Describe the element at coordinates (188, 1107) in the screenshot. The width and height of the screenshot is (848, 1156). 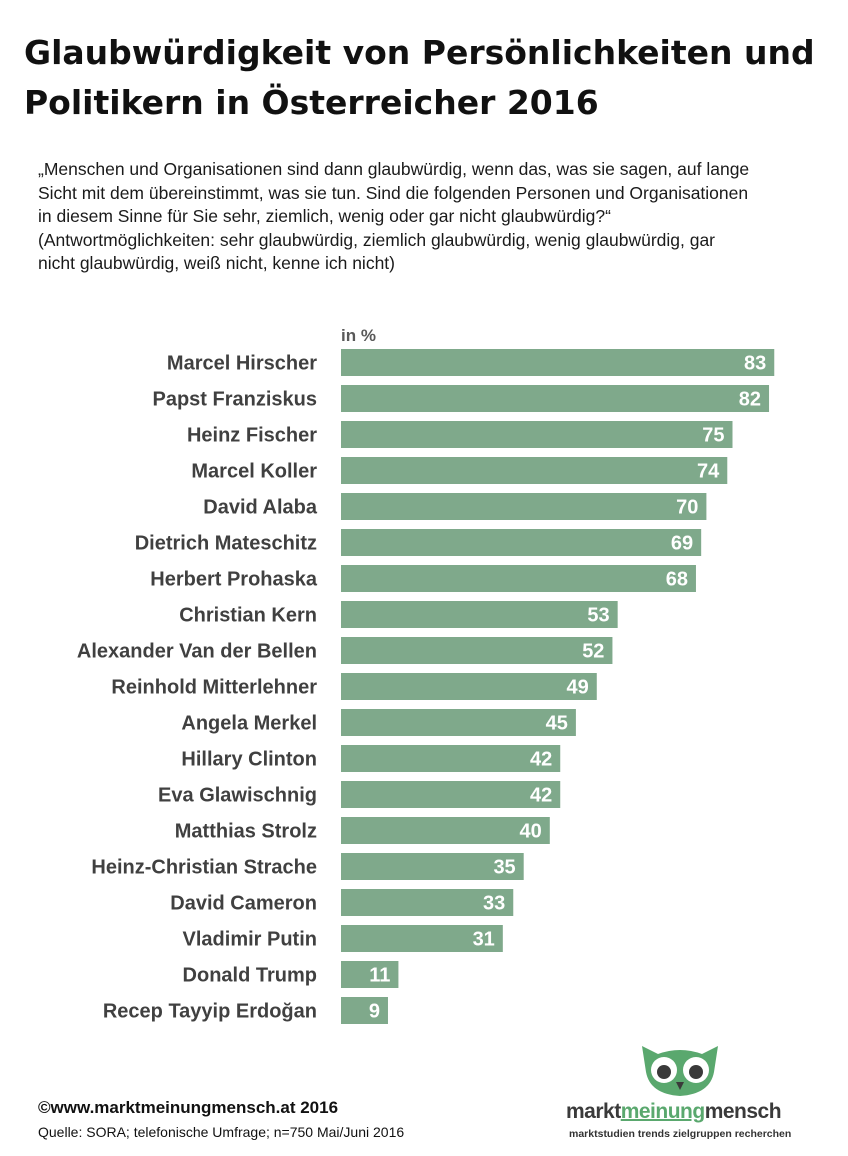
I see `copyright-text: ©www.marktmeinungmensch.at 2016` at that location.